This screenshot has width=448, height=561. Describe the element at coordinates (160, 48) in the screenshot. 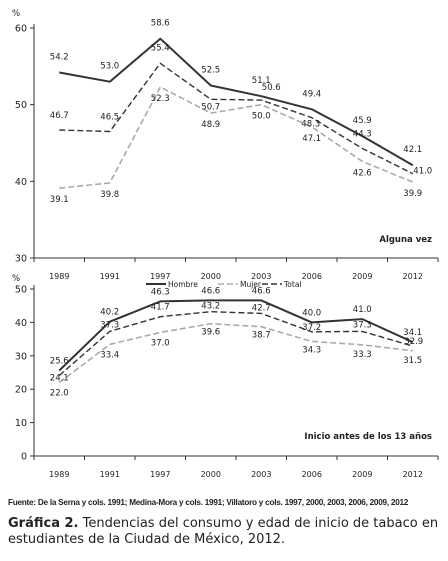

I see `data-label: 55.4` at that location.